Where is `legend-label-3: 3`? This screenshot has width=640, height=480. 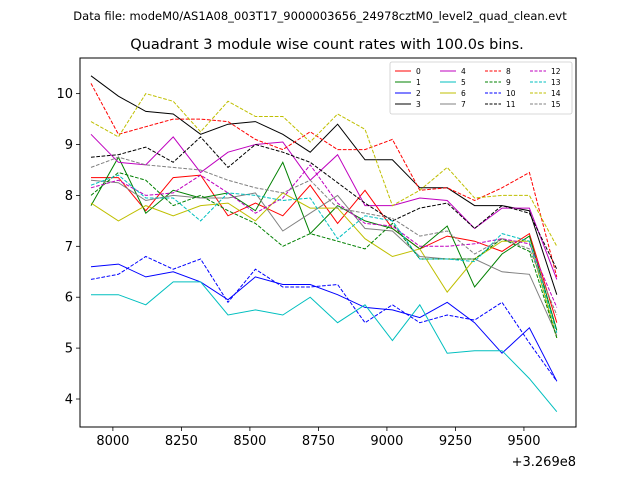
legend-label-3: 3 is located at coordinates (418, 104).